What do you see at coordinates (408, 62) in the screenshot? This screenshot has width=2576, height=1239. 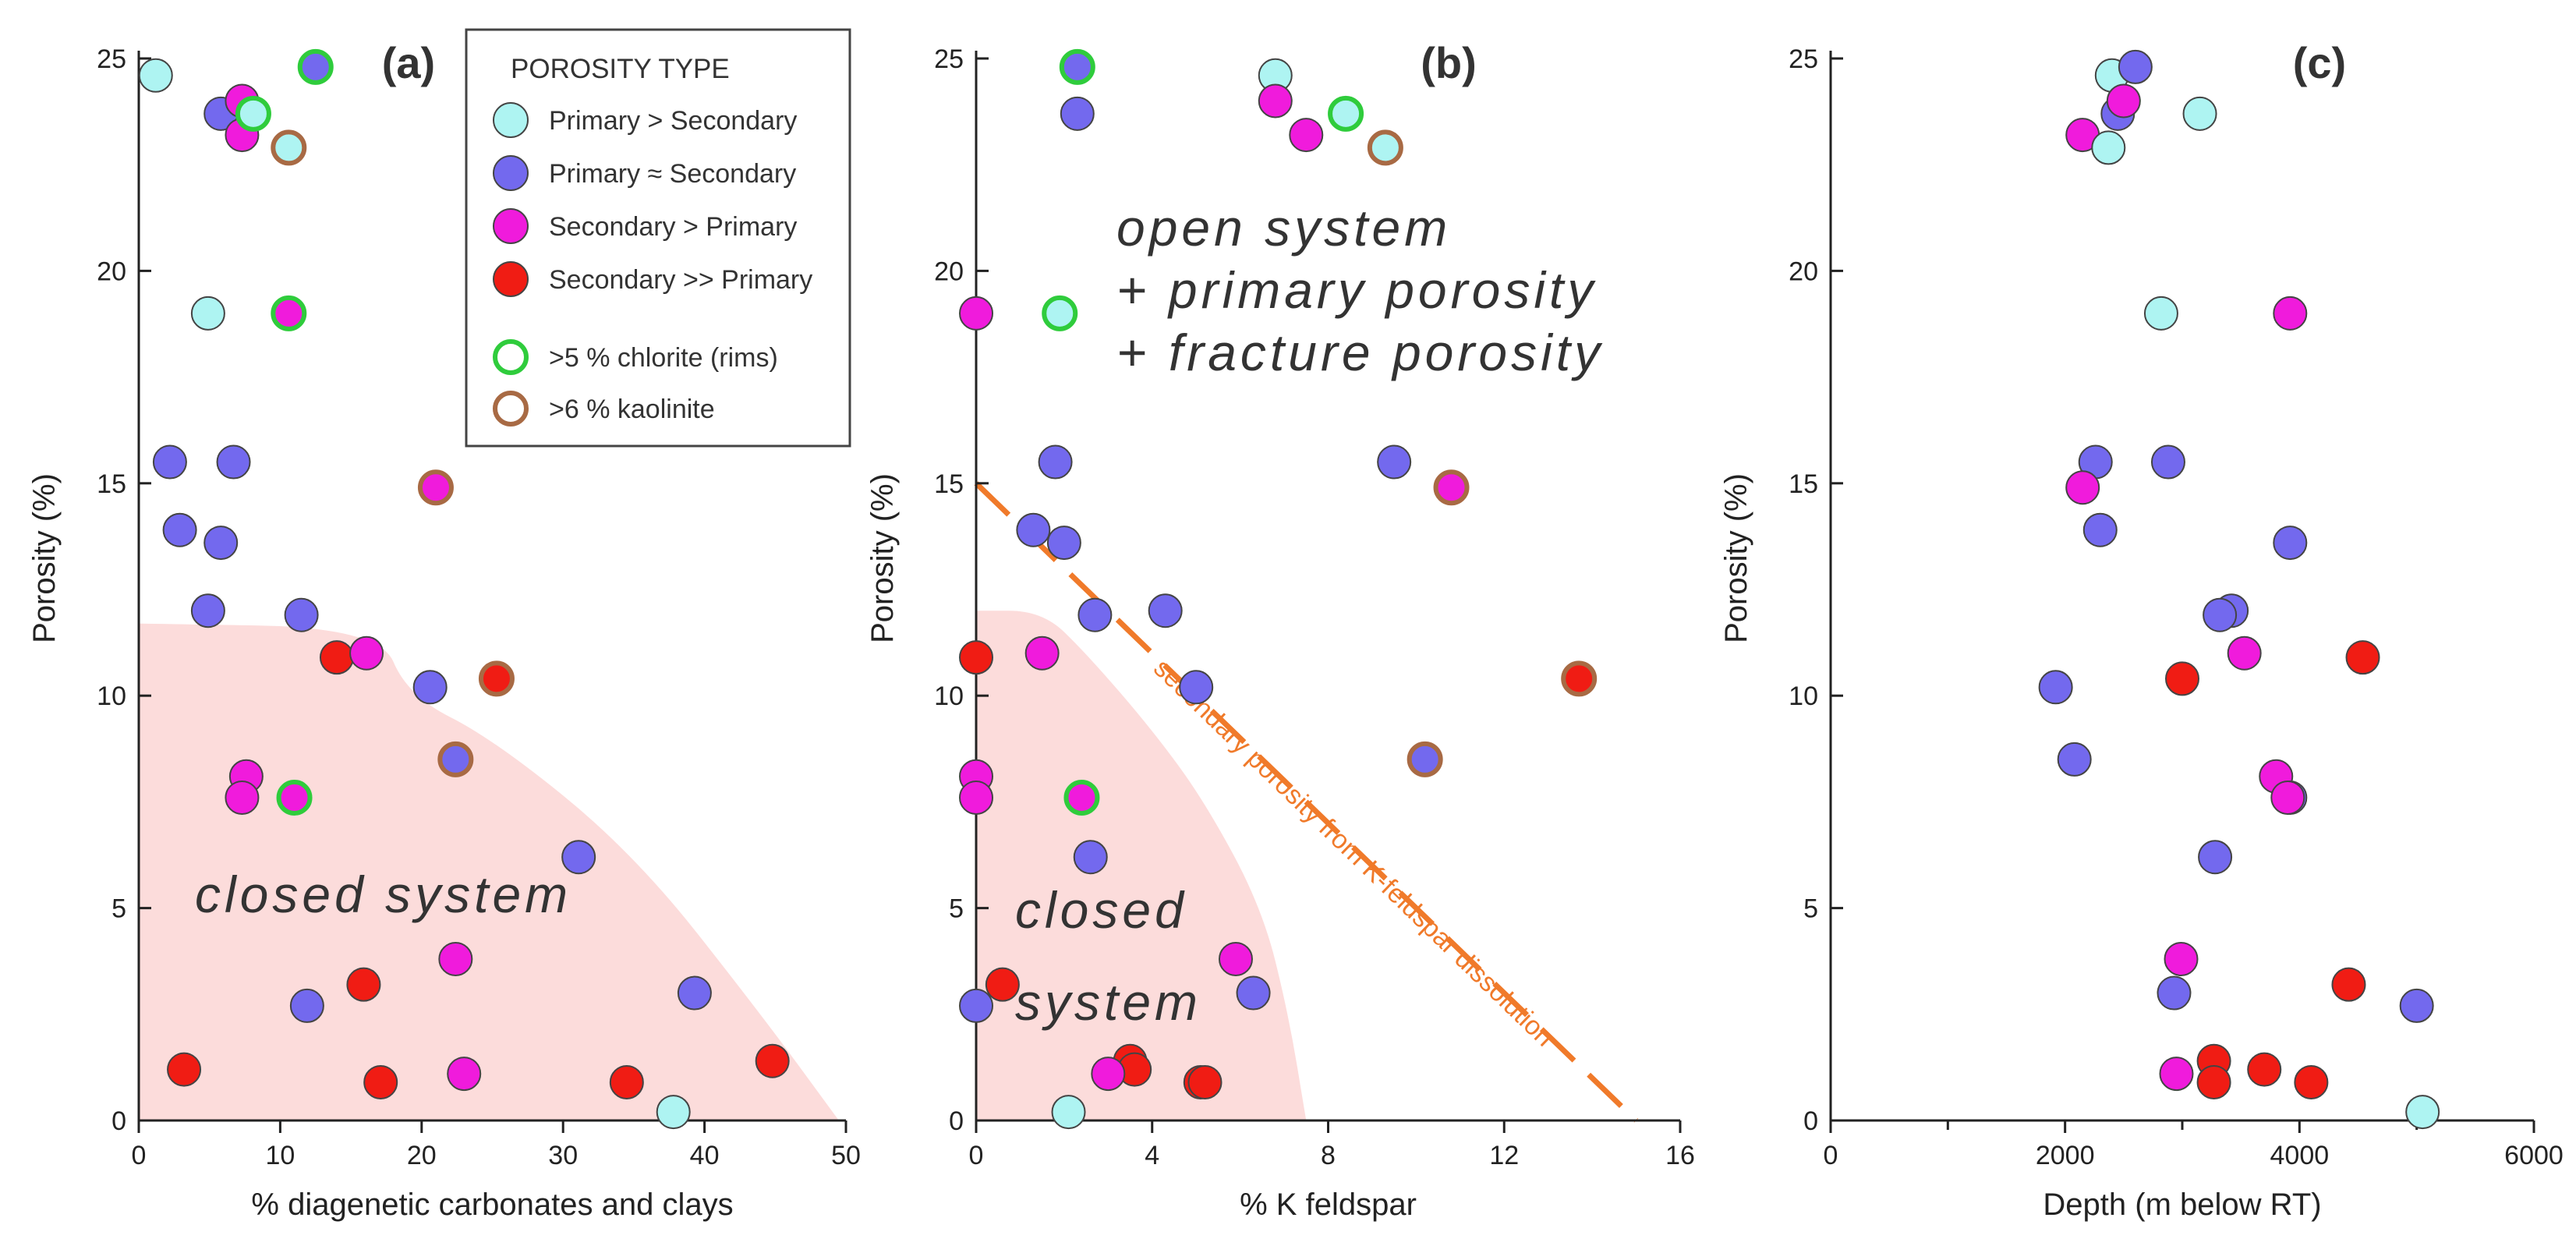 I see `panel-label: (a)` at bounding box center [408, 62].